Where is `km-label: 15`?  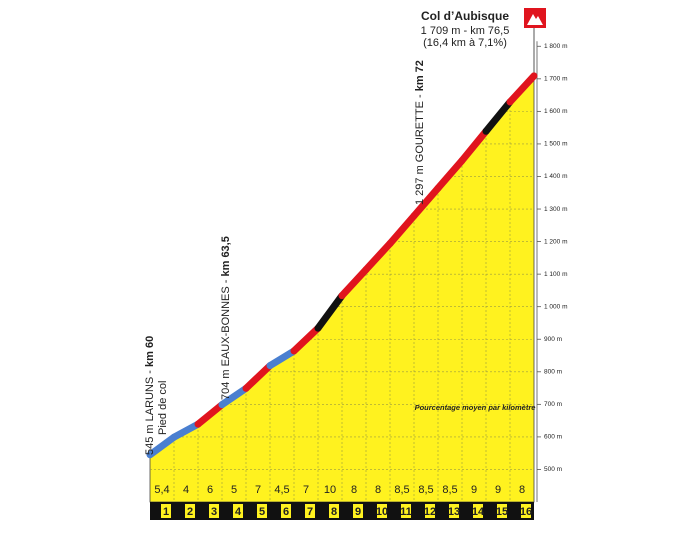
km-label: 15 is located at coordinates (502, 512).